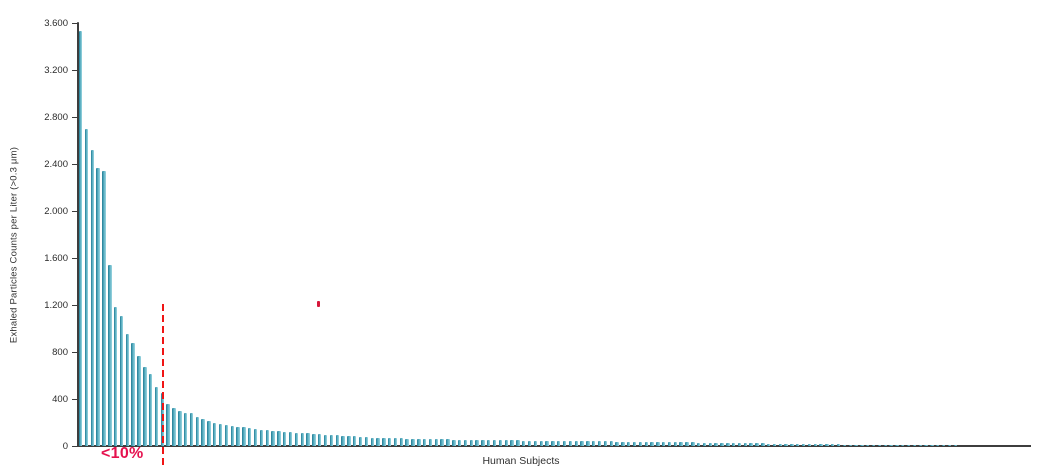  I want to click on threshold-dashed-line, so click(163, 386).